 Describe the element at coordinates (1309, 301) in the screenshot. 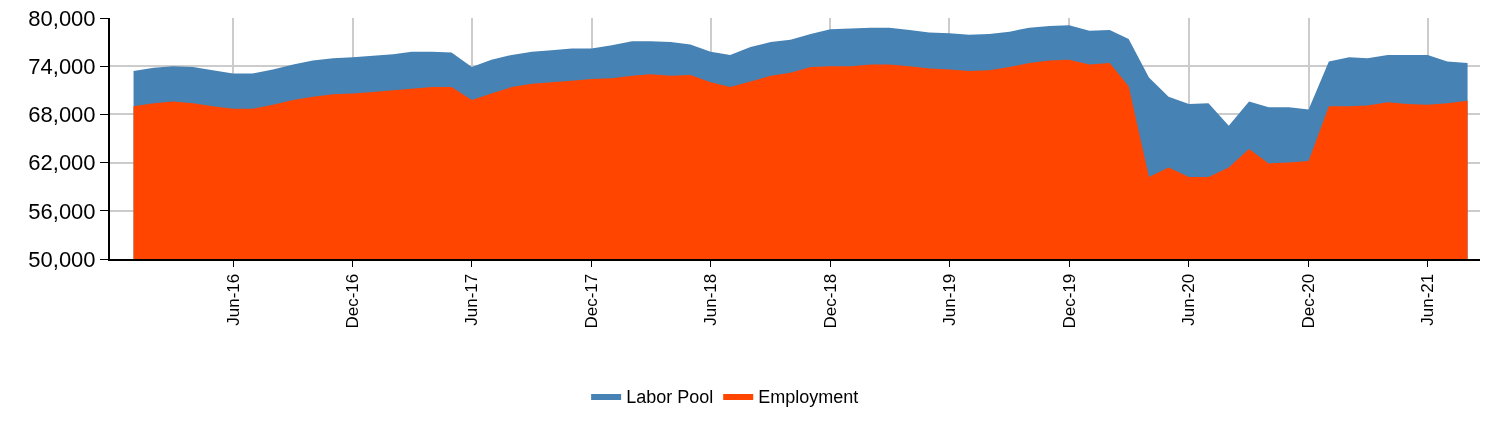

I see `x-tick-label: Dec-20` at that location.